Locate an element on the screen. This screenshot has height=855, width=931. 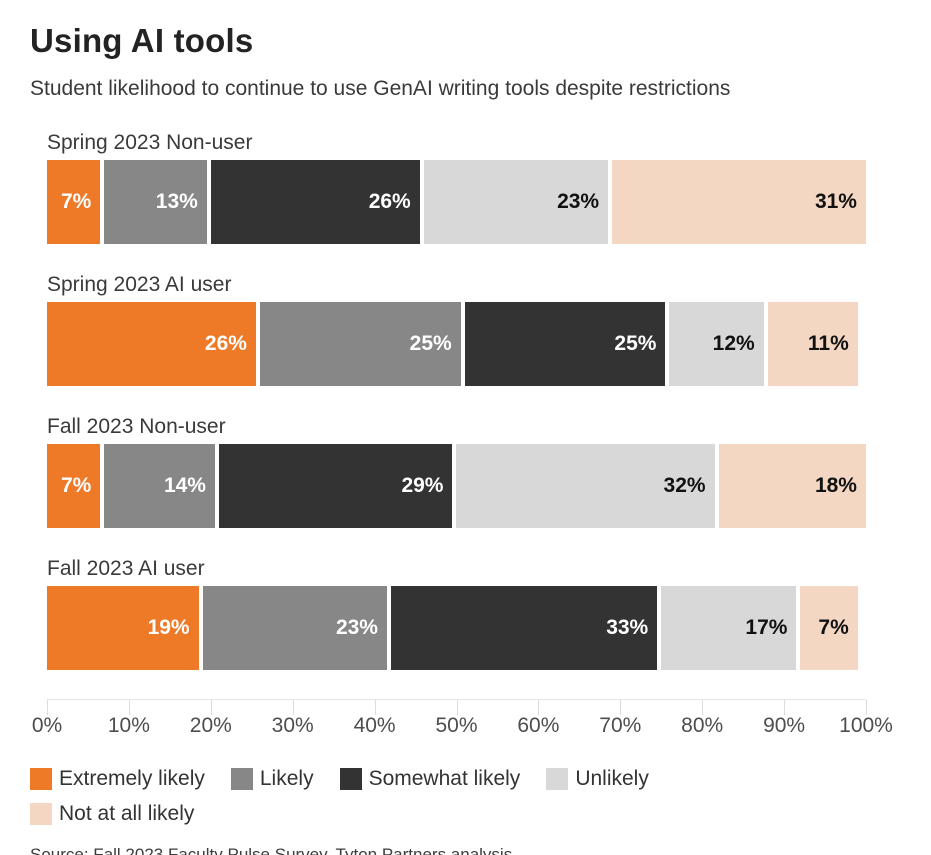
legend-item-not-at-all-likely: Not at all likely is located at coordinates (112, 814).